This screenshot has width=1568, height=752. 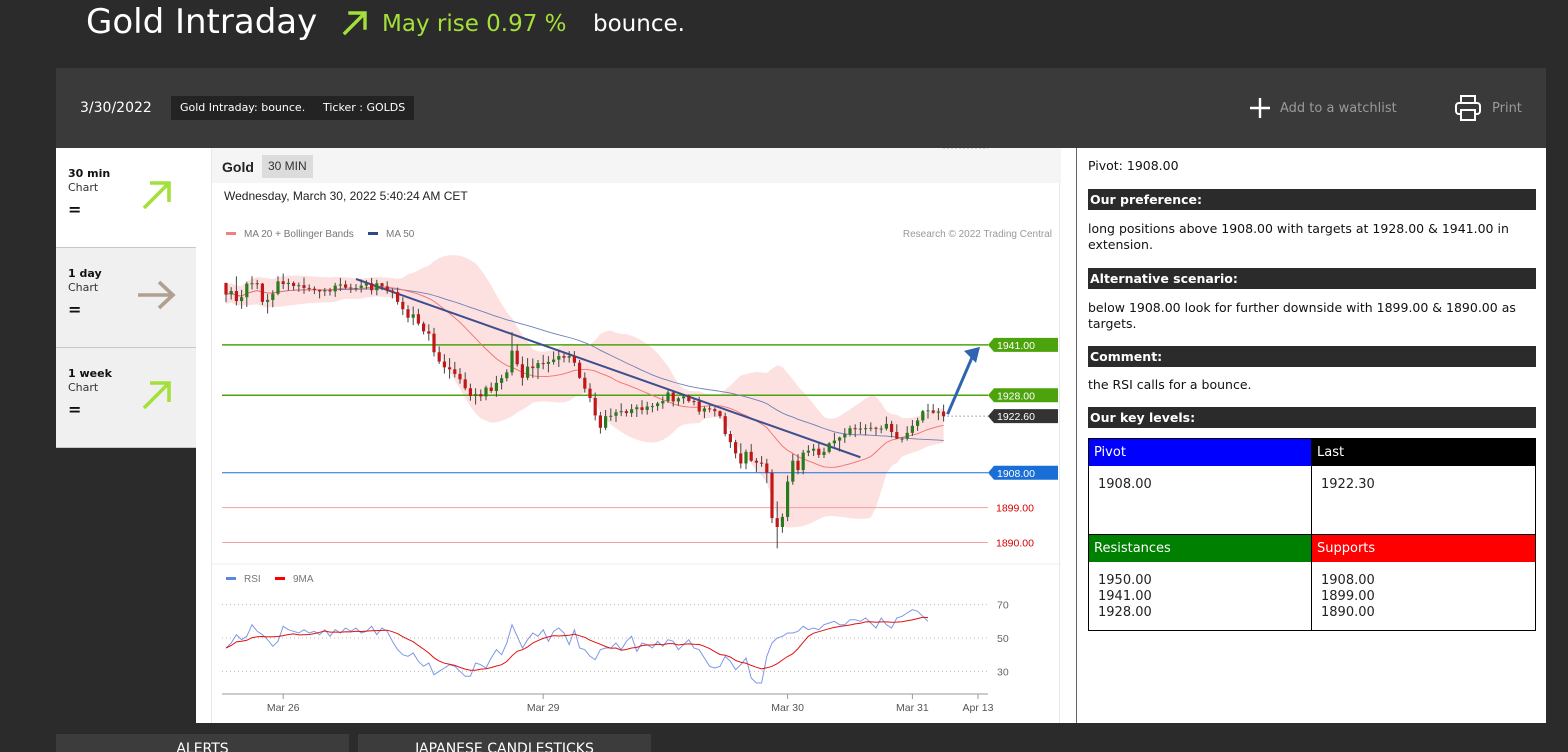 I want to click on support-value: 1908.00, so click(x=1348, y=580).